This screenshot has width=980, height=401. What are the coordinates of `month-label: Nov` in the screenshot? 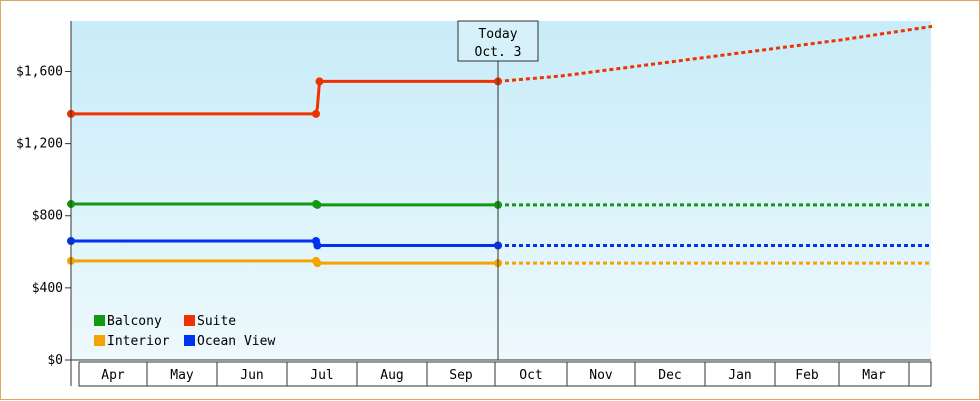 It's located at (601, 375).